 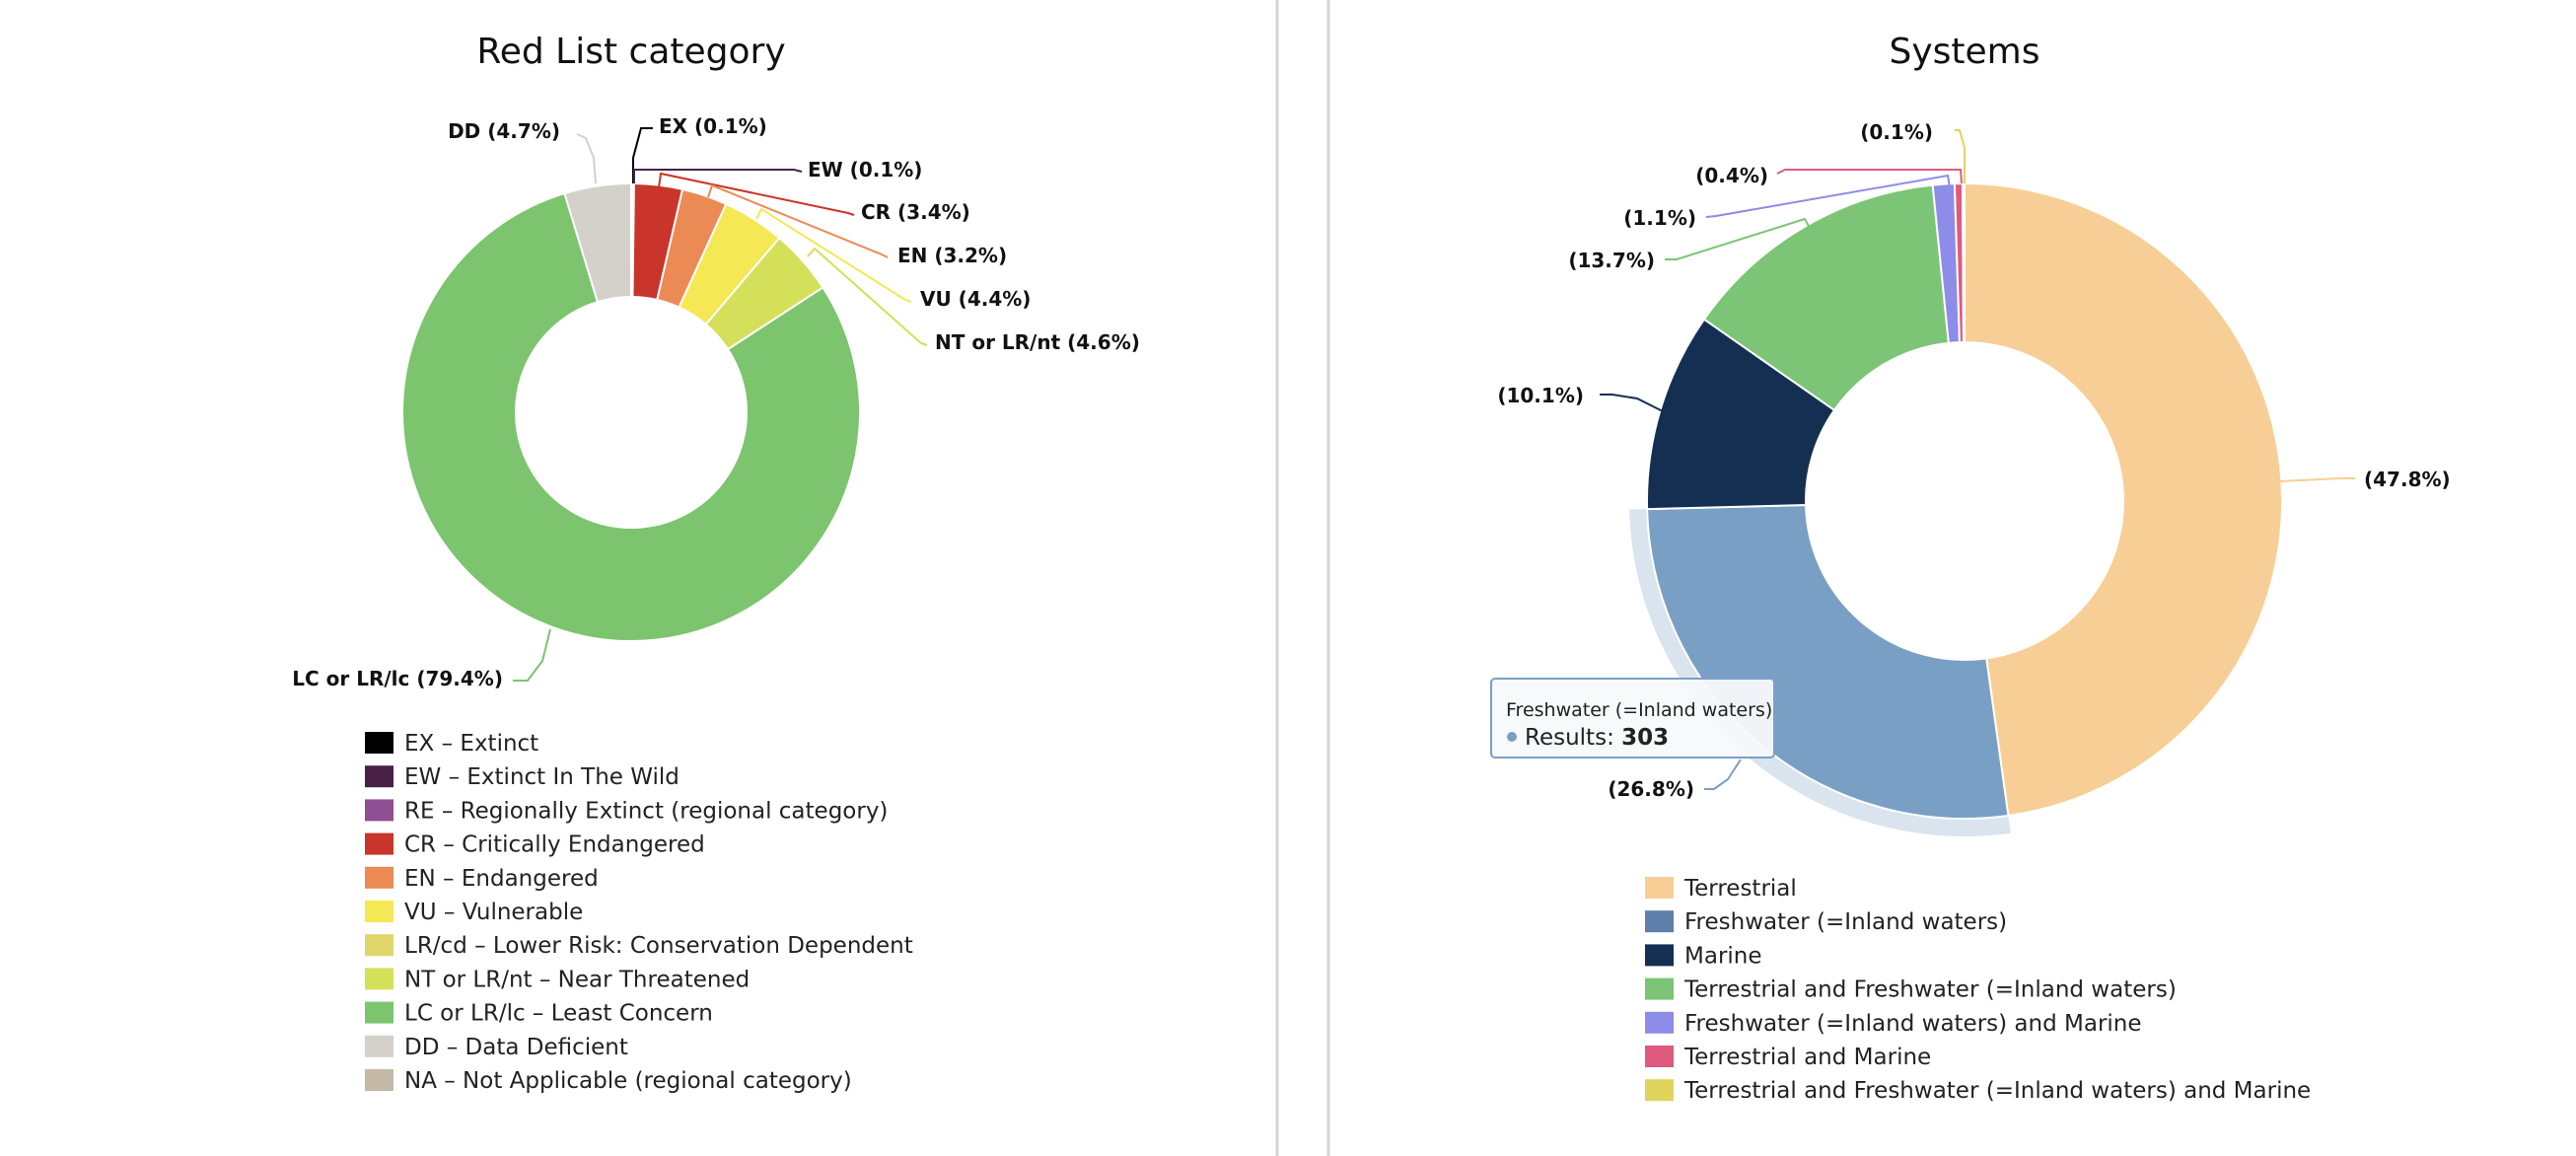 I want to click on legend-item-freshwater-inland-waters-and-marine: Freshwater (=Inland waters) and Marine, so click(x=1894, y=1024).